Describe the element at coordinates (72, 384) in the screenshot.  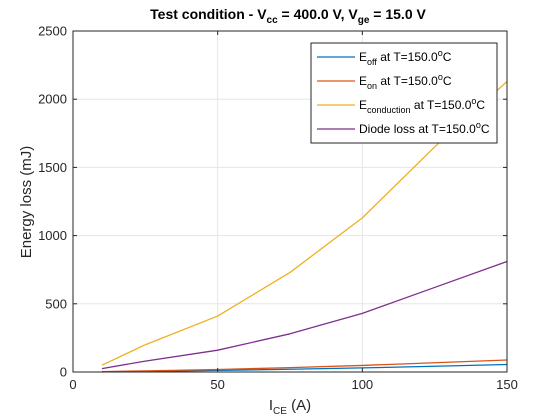
I see `x-tick-label: 0` at that location.